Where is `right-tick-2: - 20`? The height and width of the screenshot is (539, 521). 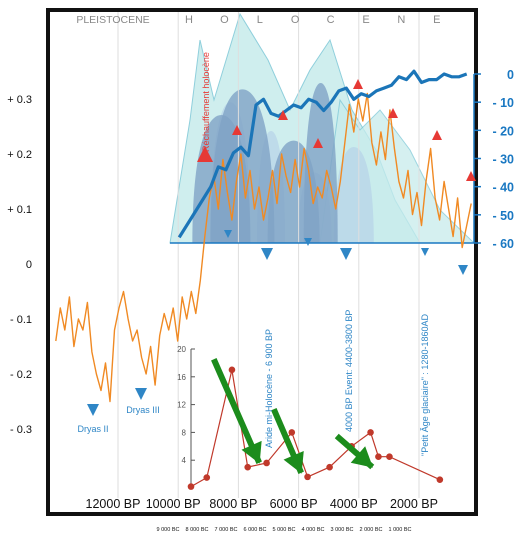
right-tick-2: - 20 is located at coordinates (503, 131).